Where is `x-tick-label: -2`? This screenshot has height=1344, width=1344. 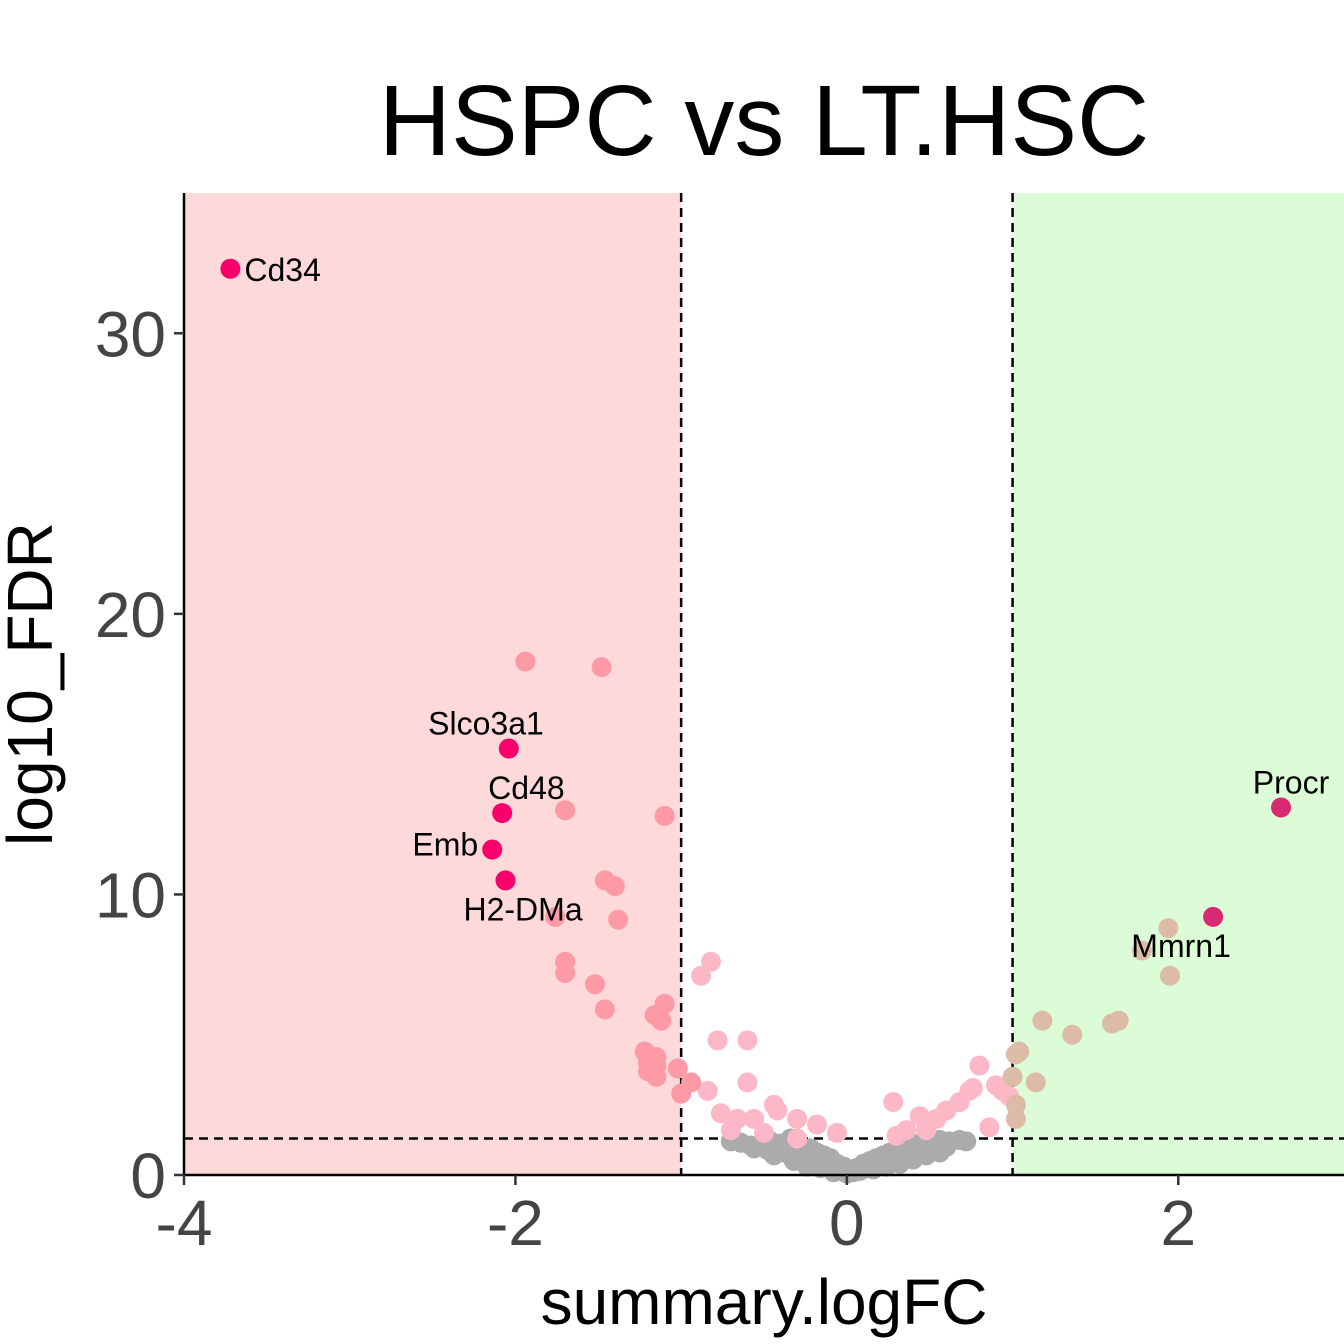
x-tick-label: -2 is located at coordinates (515, 1223).